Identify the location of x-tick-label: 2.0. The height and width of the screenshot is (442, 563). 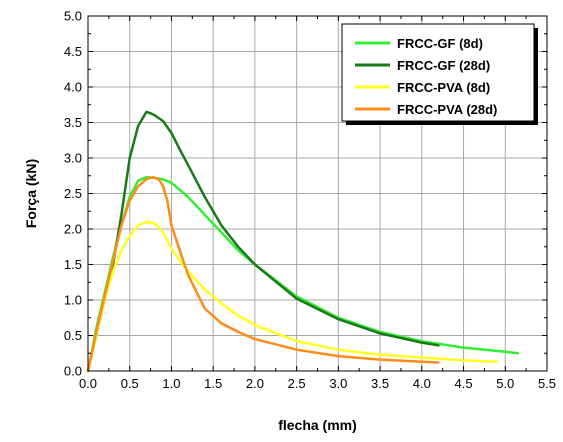
(255, 383).